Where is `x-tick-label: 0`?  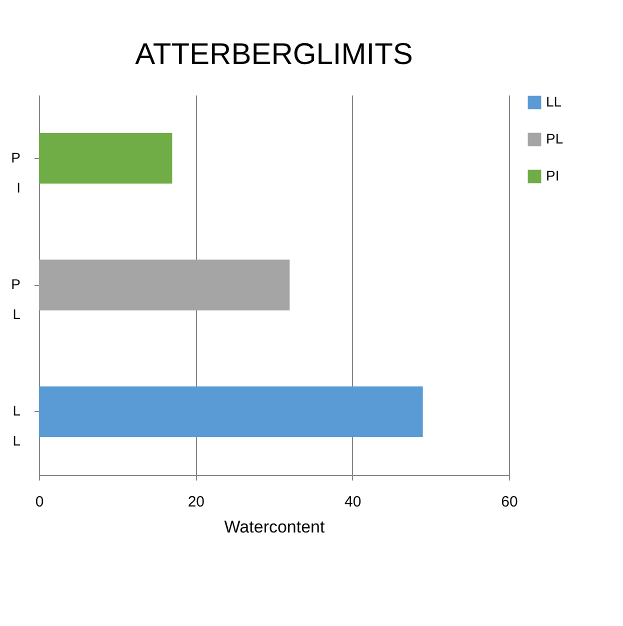
x-tick-label: 0 is located at coordinates (39, 502).